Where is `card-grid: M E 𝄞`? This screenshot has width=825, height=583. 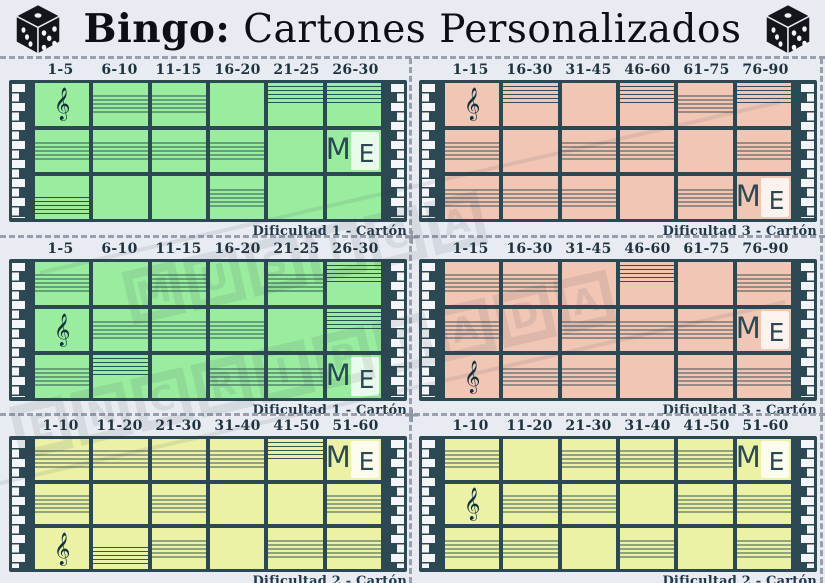 card-grid: M E 𝄞 is located at coordinates (618, 330).